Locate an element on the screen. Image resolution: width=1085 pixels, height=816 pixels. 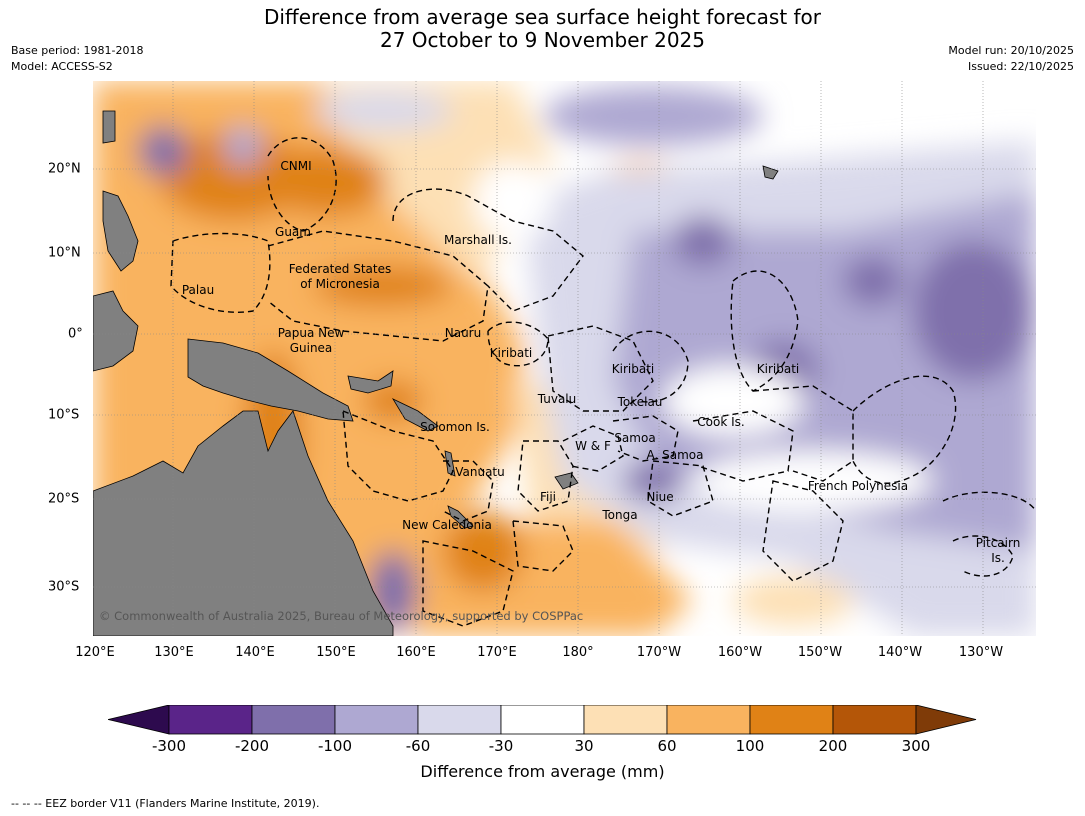
region-label: French Polynesia is located at coordinates (858, 486).